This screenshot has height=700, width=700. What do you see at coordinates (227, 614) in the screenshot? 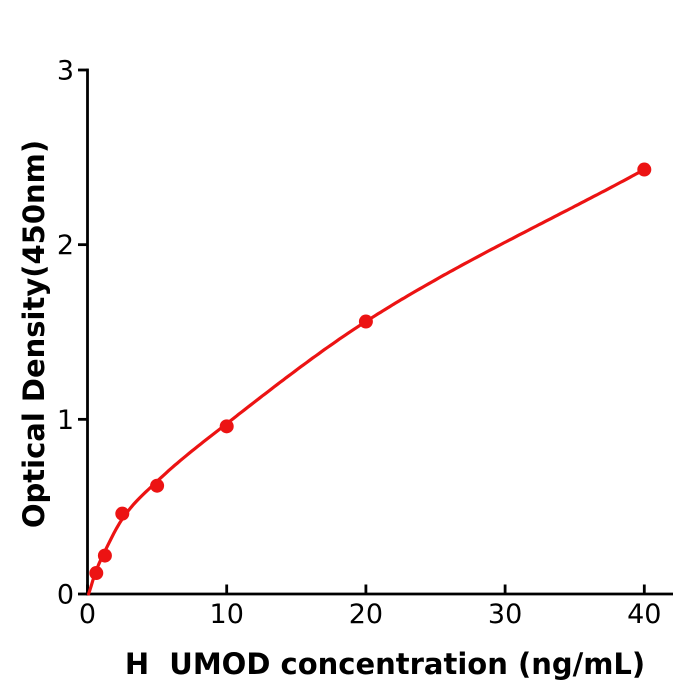
I see `x-tick-label: 10` at bounding box center [227, 614].